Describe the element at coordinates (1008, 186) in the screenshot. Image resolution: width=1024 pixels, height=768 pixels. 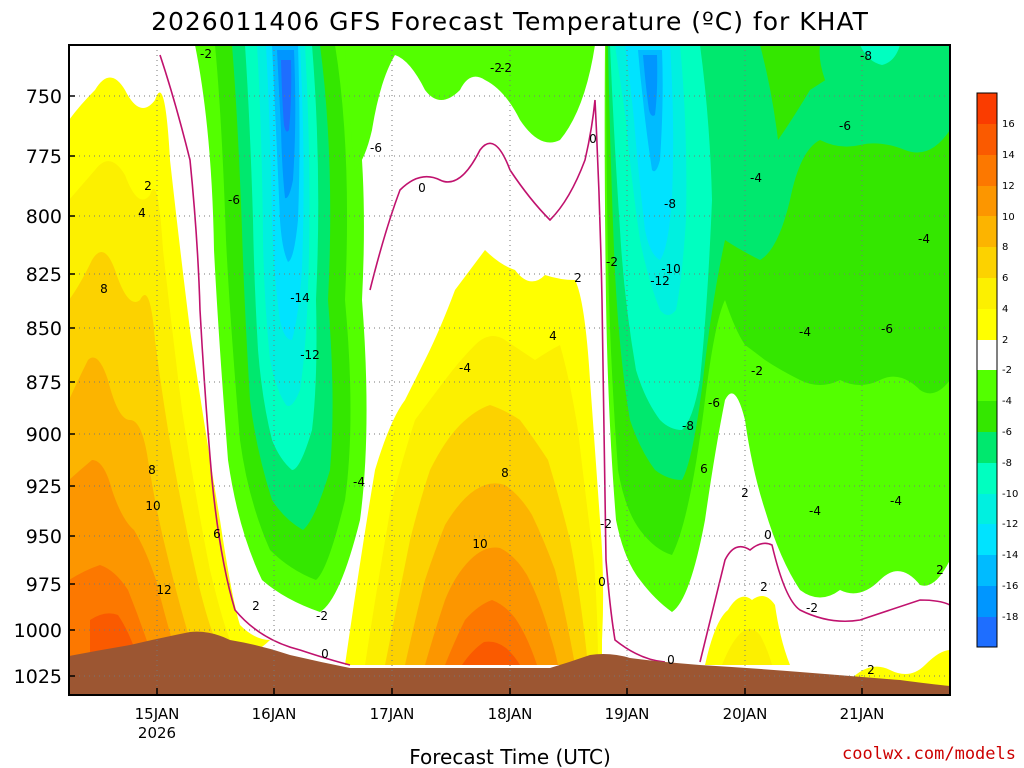
I see `colorbar-label: 12` at that location.